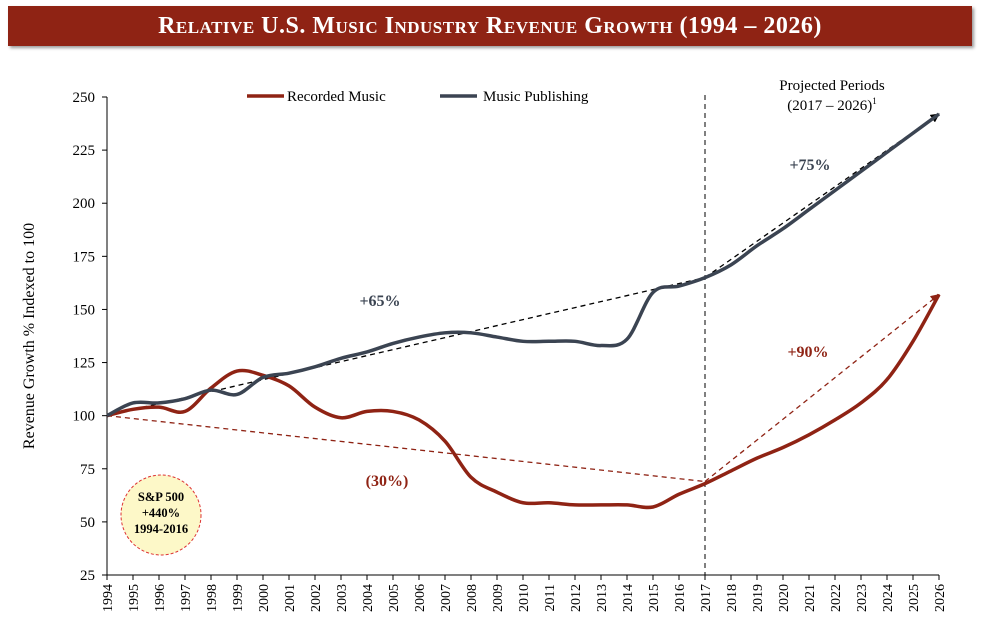  Describe the element at coordinates (914, 598) in the screenshot. I see `x-tick-label: 2025` at that location.